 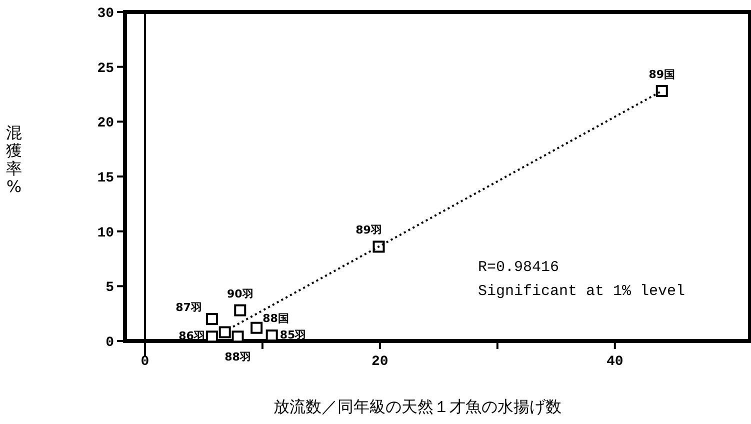 I want to click on y-tick-label: 30, so click(x=105, y=14).